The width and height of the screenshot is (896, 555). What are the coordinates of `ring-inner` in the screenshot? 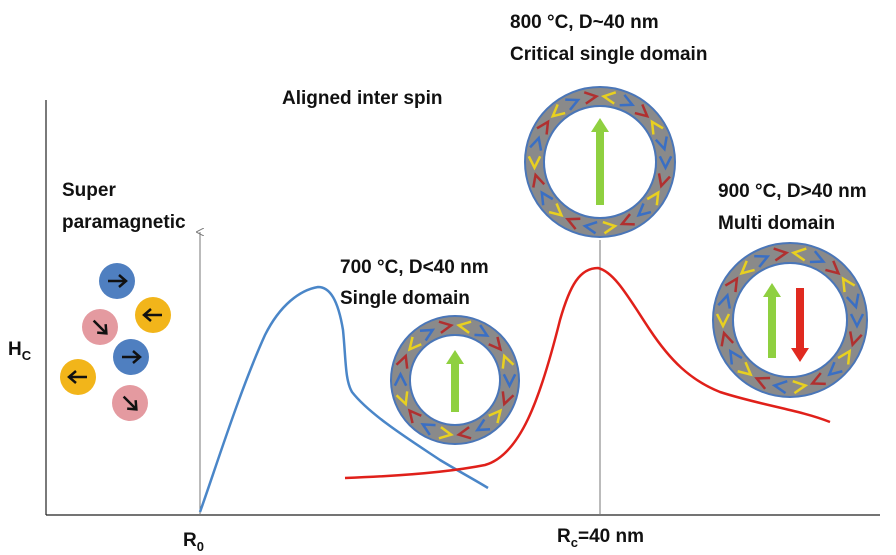 It's located at (790, 320).